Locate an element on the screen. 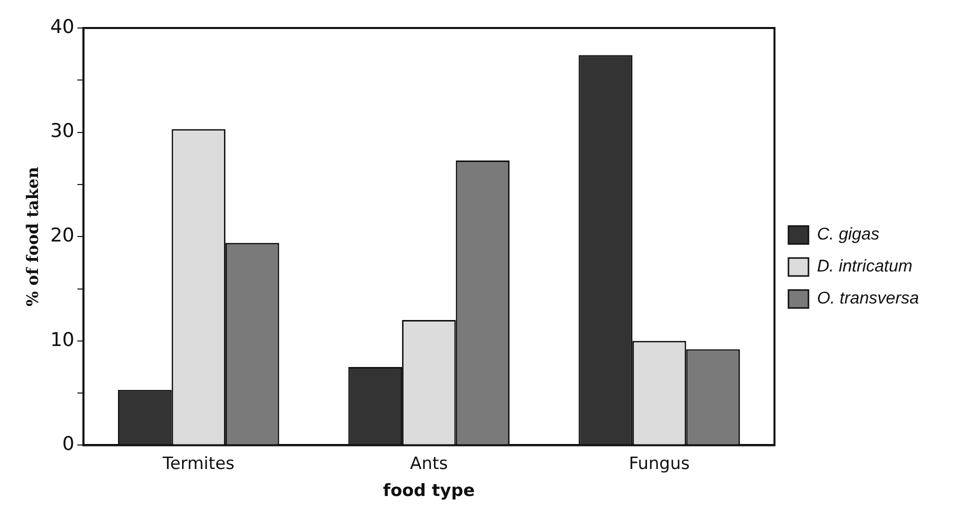 The width and height of the screenshot is (969, 516). y-axis-title: % of food taken is located at coordinates (32, 236).